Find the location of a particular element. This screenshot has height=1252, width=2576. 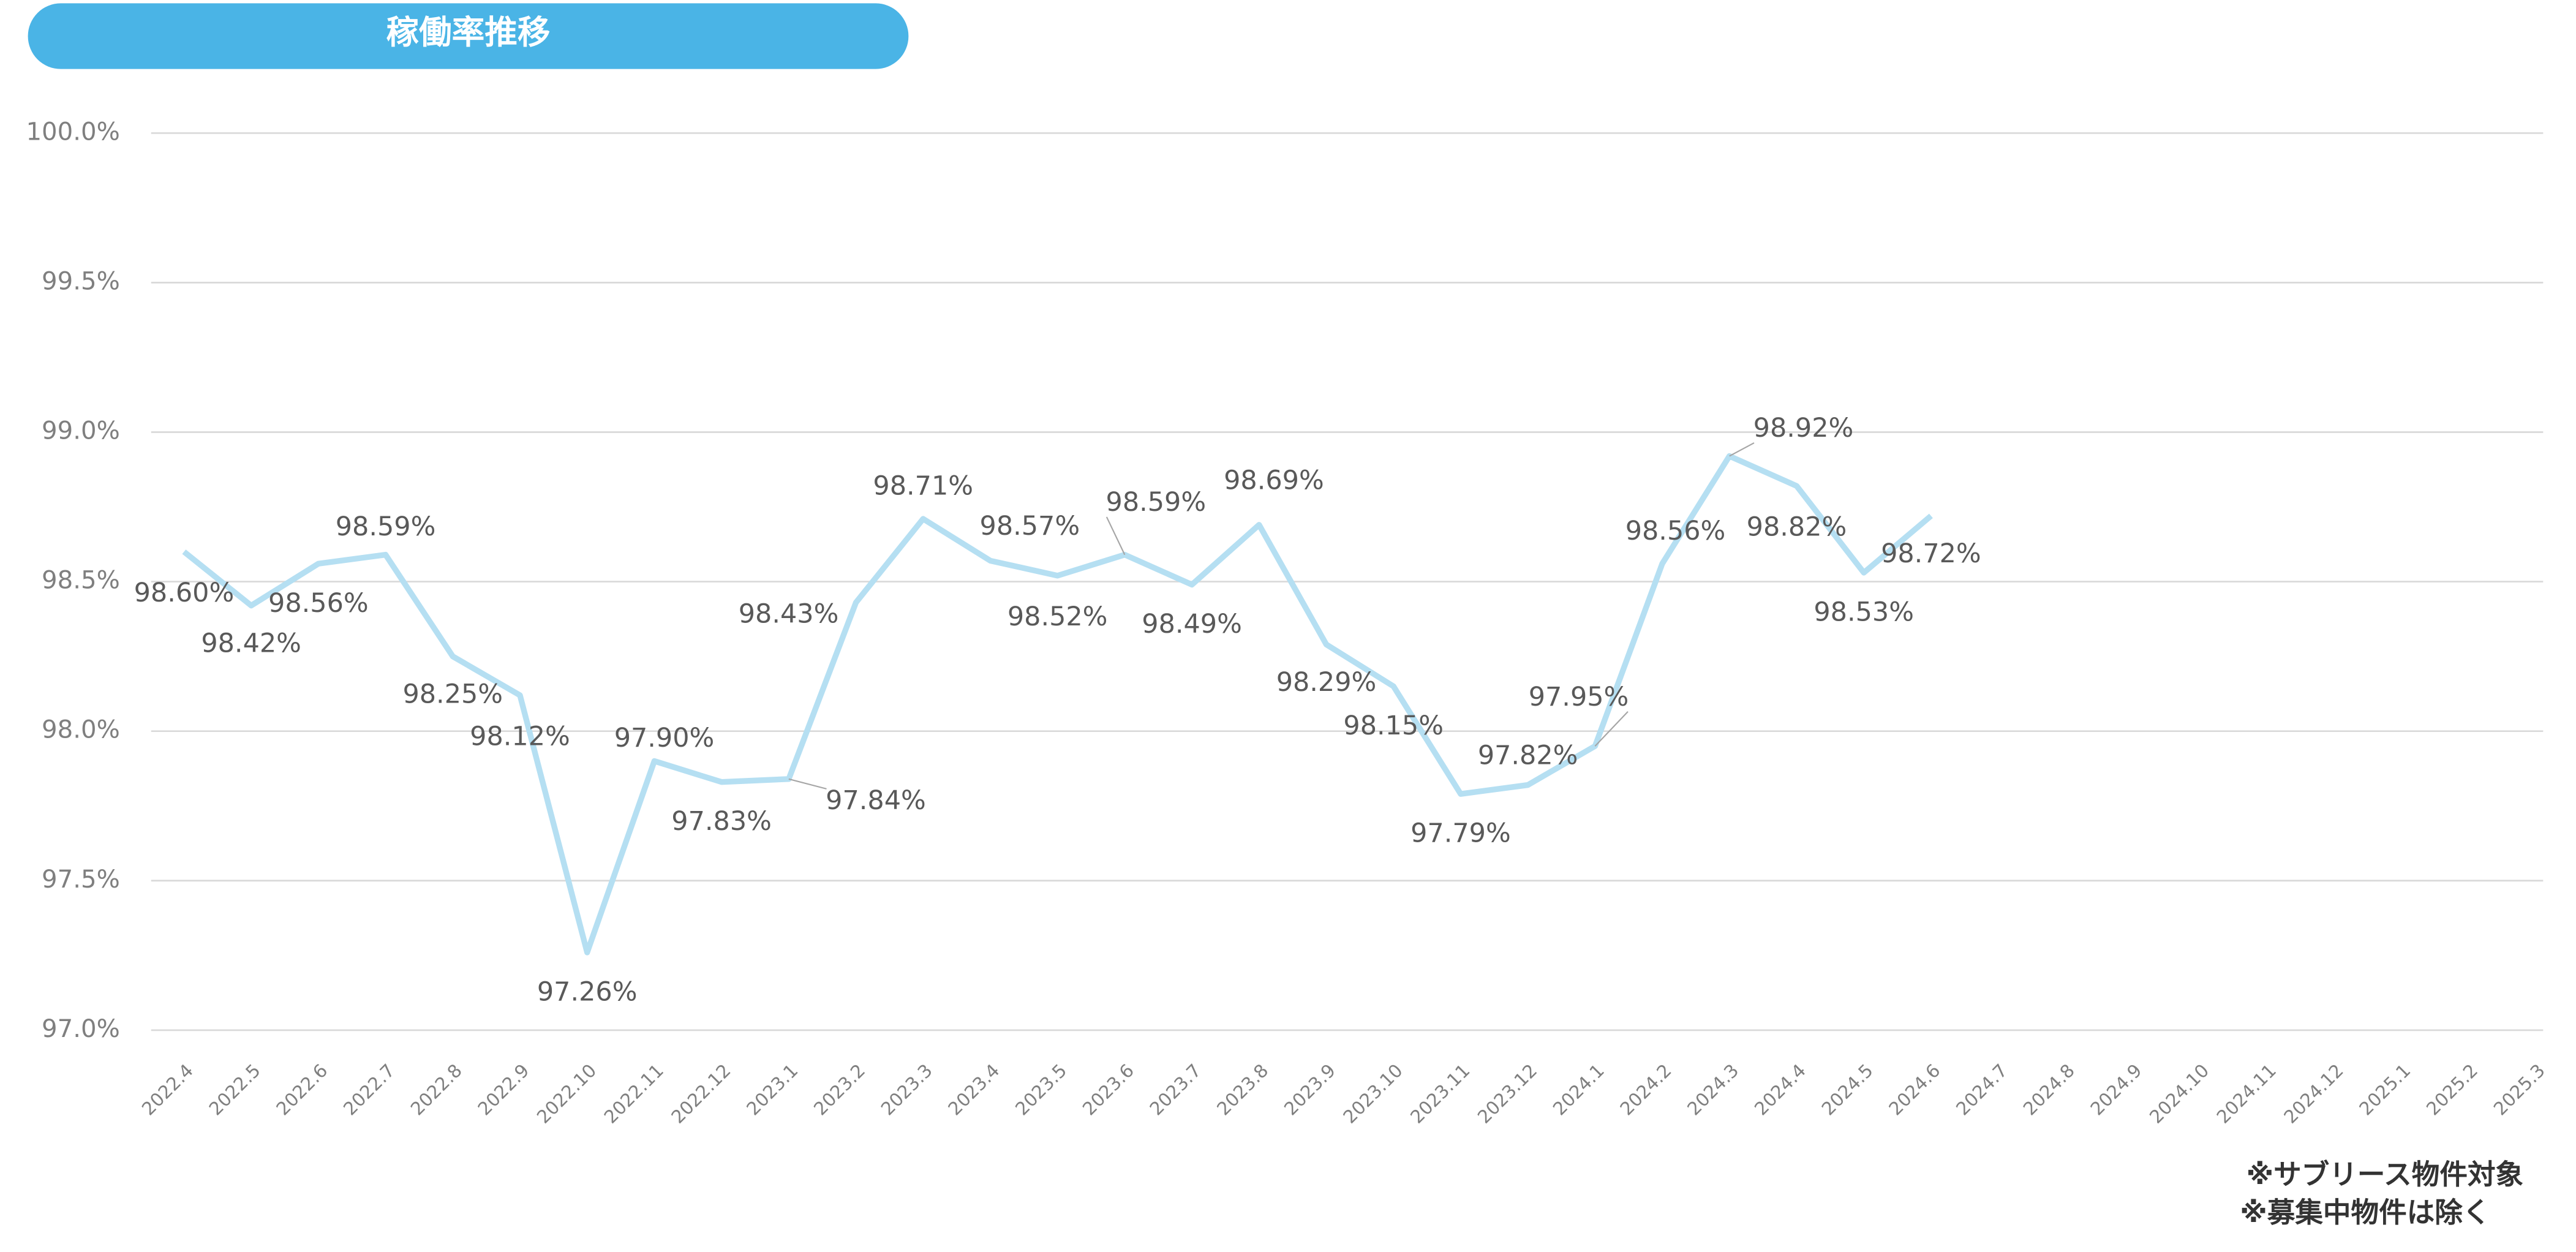

x-tick-label: 2024.8 is located at coordinates (2049, 1089).